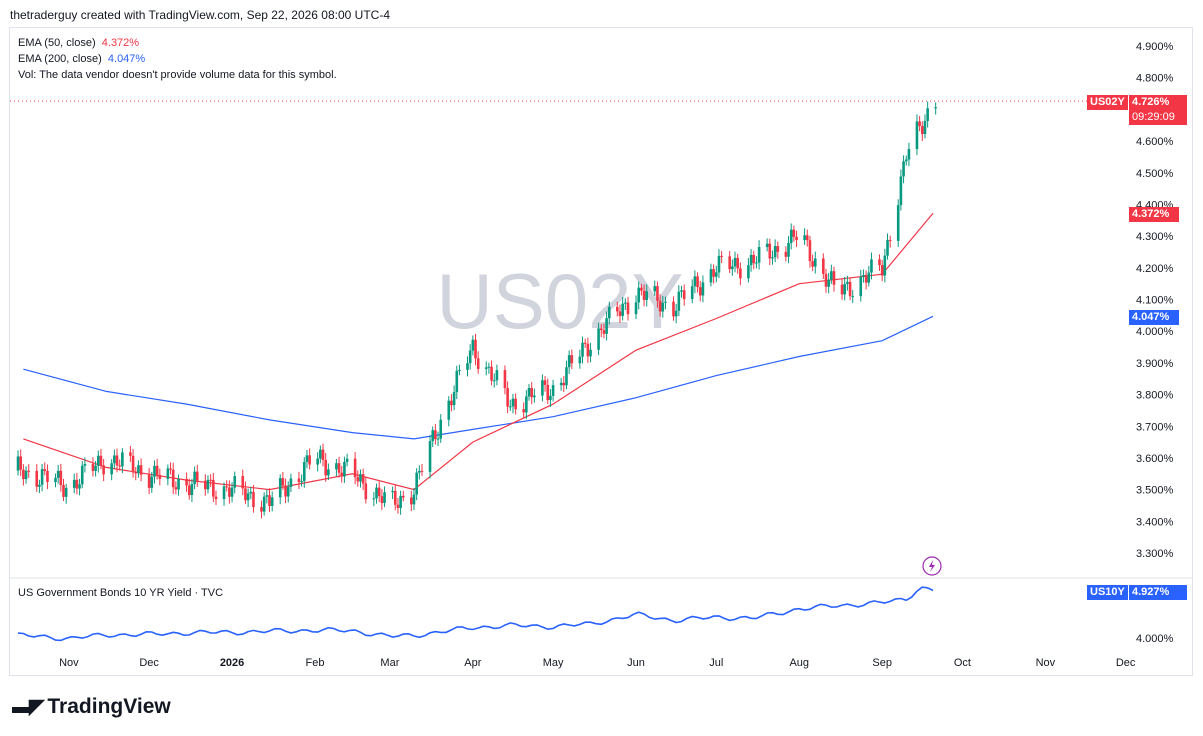  Describe the element at coordinates (475, 614) in the screenshot. I see `us10y-line` at that location.